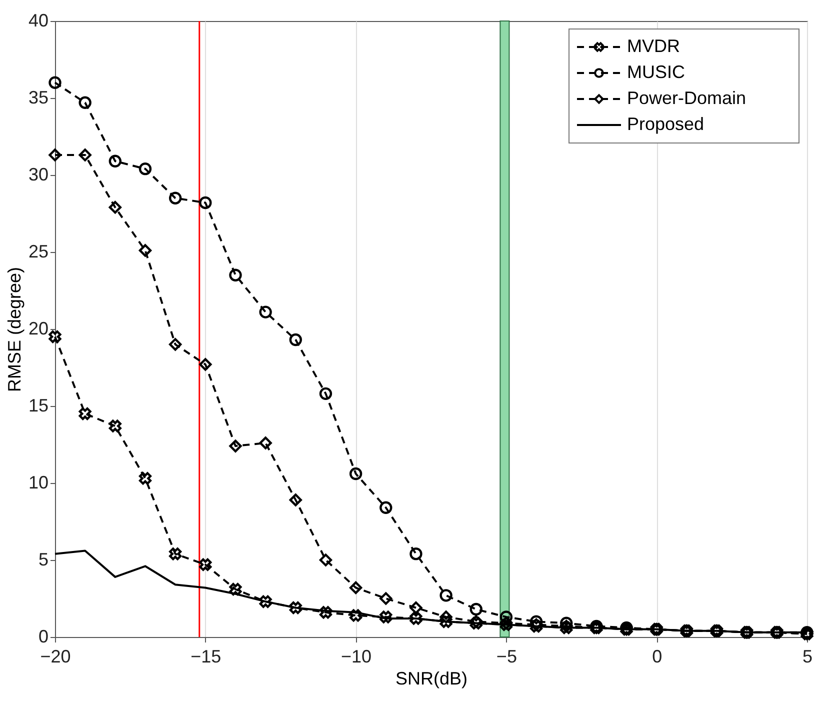 The height and width of the screenshot is (718, 838). I want to click on y-tick-label: 25, so click(38, 252).